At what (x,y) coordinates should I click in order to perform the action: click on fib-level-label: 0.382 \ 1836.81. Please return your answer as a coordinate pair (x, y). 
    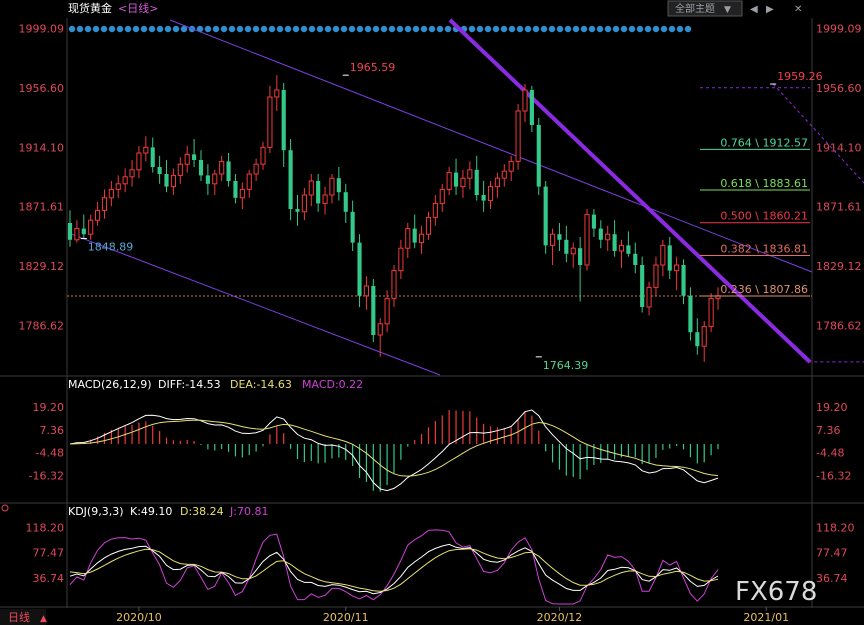
    Looking at the image, I should click on (764, 248).